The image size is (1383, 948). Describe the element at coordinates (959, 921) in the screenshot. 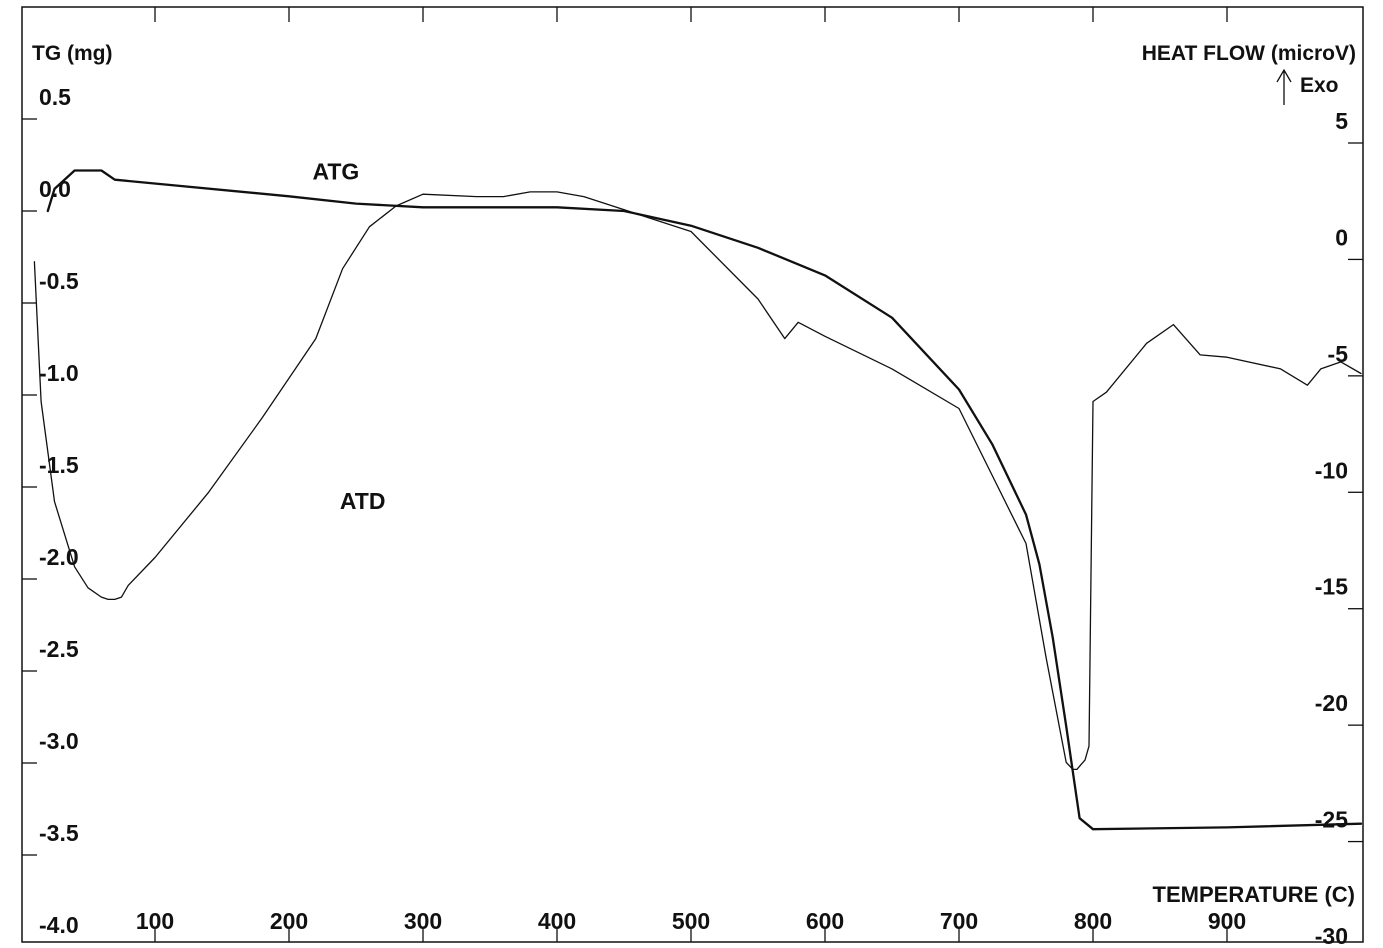

I see `x-tick-label: 700` at that location.